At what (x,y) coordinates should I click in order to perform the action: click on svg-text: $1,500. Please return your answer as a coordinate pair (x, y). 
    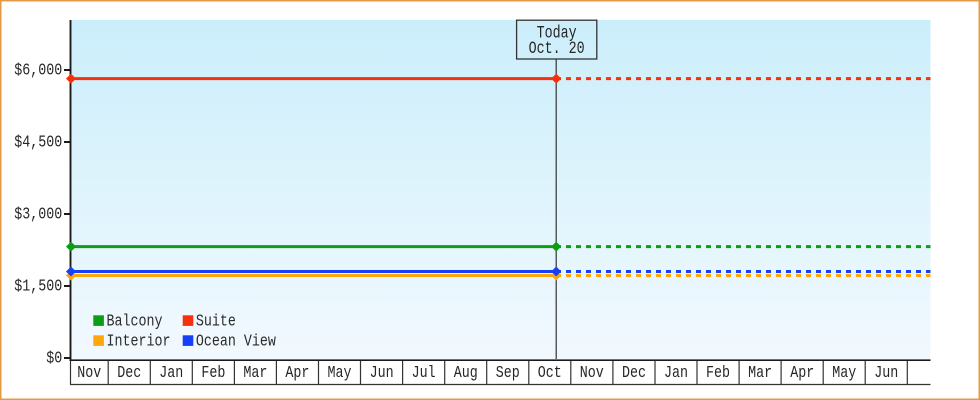
    Looking at the image, I should click on (38, 286).